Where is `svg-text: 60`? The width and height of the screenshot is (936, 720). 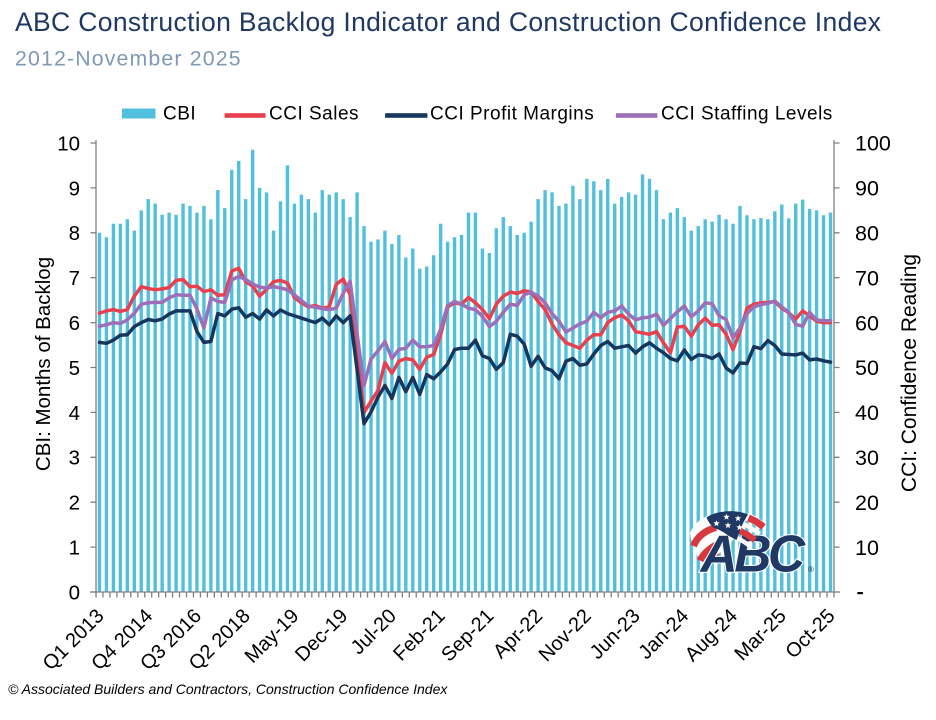
svg-text: 60 is located at coordinates (867, 323).